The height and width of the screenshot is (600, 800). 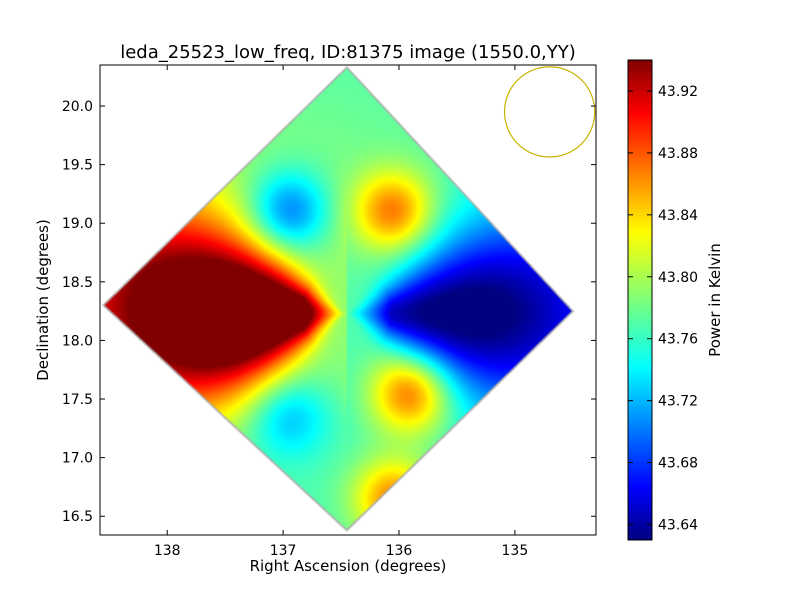 What do you see at coordinates (283, 551) in the screenshot?
I see `x-tick-label: 137` at bounding box center [283, 551].